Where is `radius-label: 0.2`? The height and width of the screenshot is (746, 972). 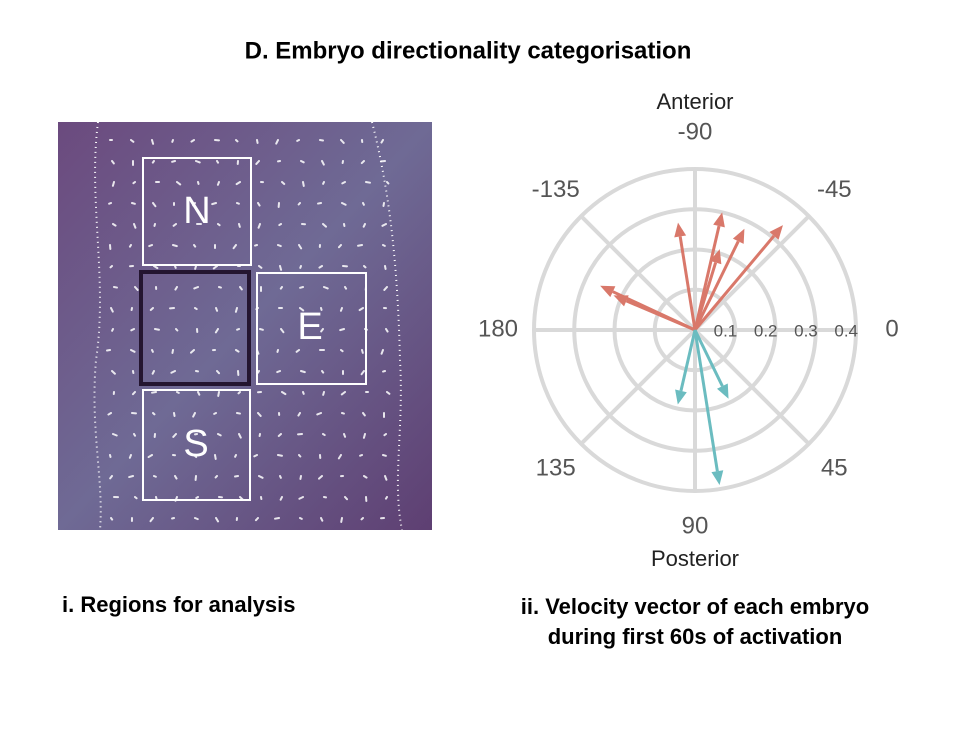 radius-label: 0.2 is located at coordinates (766, 330).